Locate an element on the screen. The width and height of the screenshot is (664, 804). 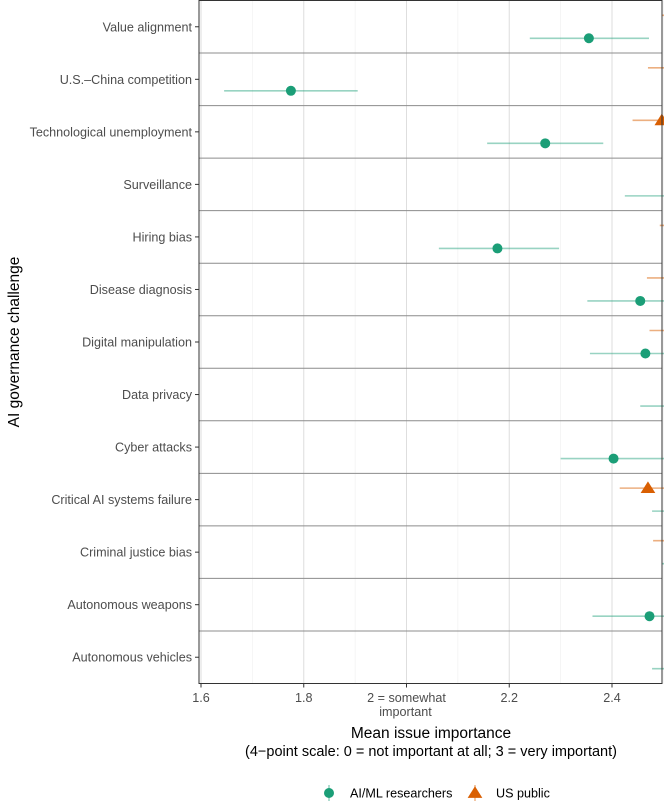
y-tick-label: Value alignment is located at coordinates (148, 27).